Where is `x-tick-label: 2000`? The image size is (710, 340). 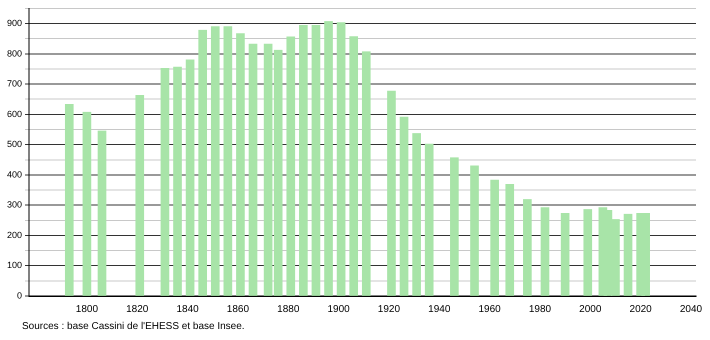 x-tick-label: 2000 is located at coordinates (590, 309).